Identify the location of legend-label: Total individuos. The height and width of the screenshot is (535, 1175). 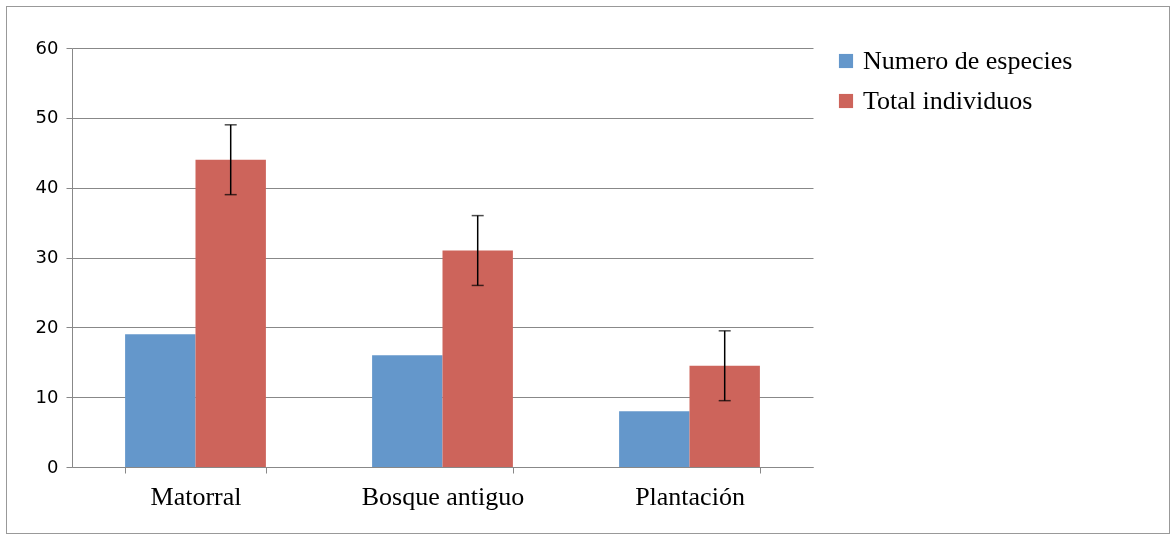
(948, 100).